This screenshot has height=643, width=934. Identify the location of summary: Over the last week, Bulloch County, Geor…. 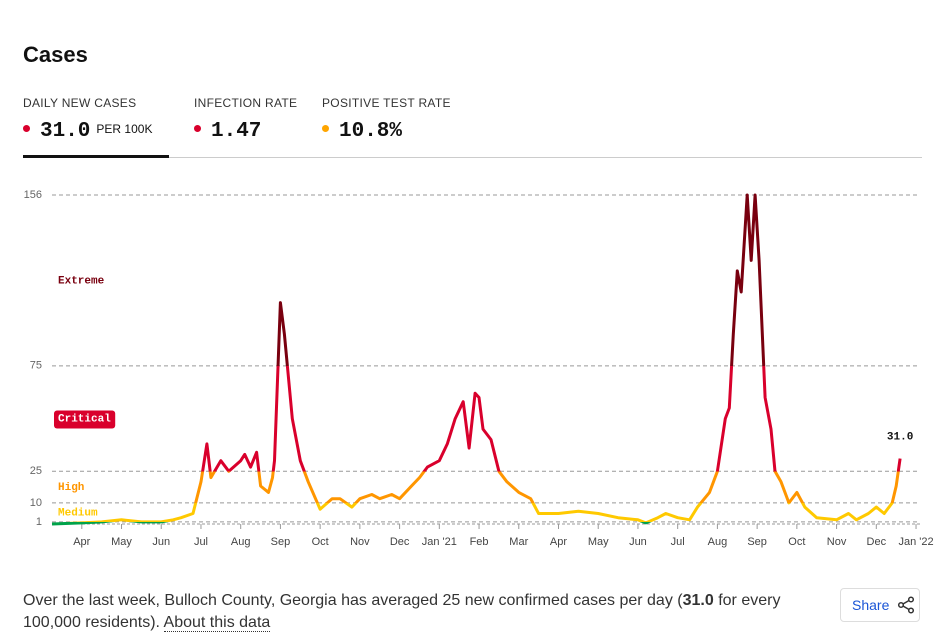
(418, 612).